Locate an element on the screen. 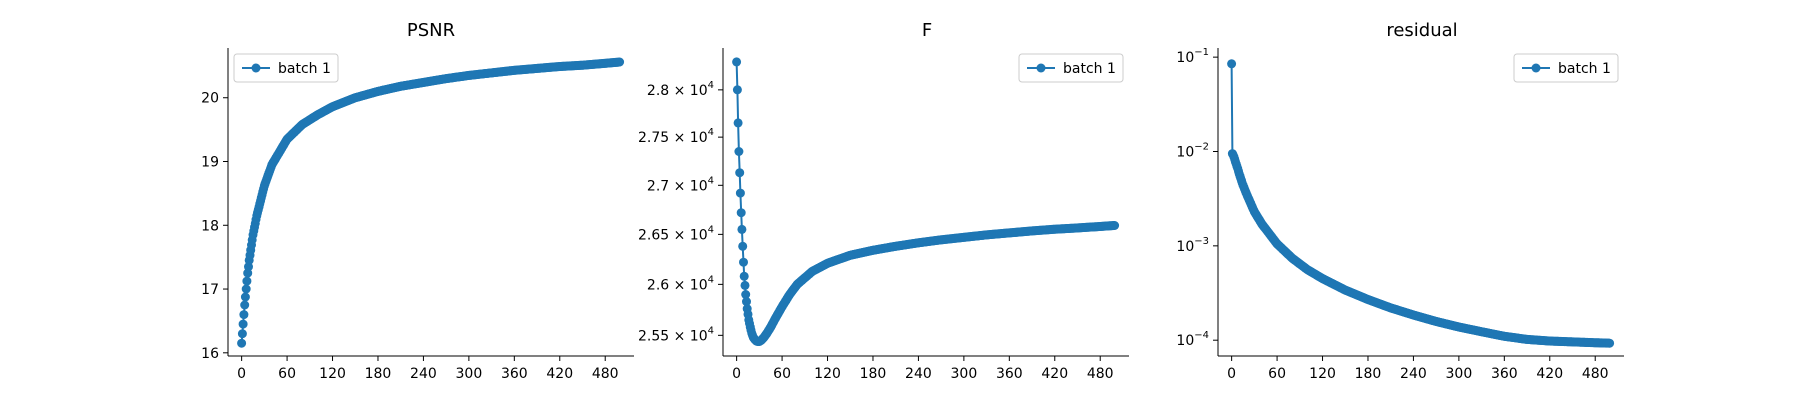 The image size is (1800, 400). chart-title: F is located at coordinates (927, 30).